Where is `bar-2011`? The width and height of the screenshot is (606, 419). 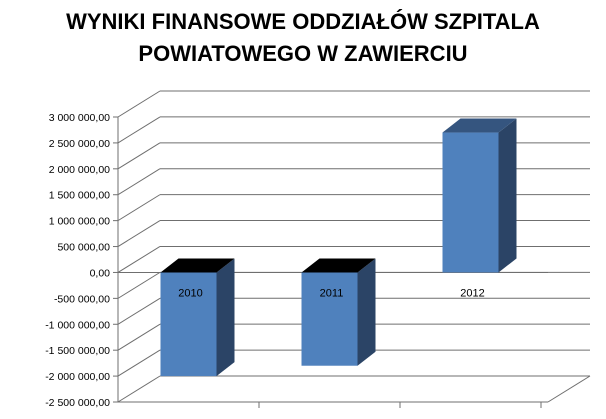
bar-2011 is located at coordinates (329, 319).